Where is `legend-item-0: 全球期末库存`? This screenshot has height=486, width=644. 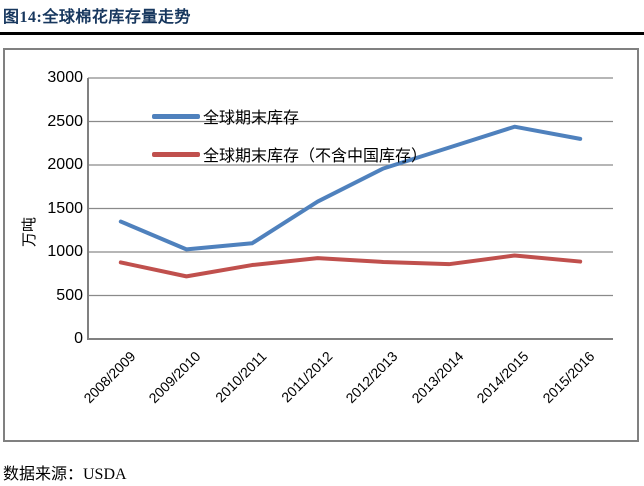
legend-item-0: 全球期末库存 is located at coordinates (225, 116).